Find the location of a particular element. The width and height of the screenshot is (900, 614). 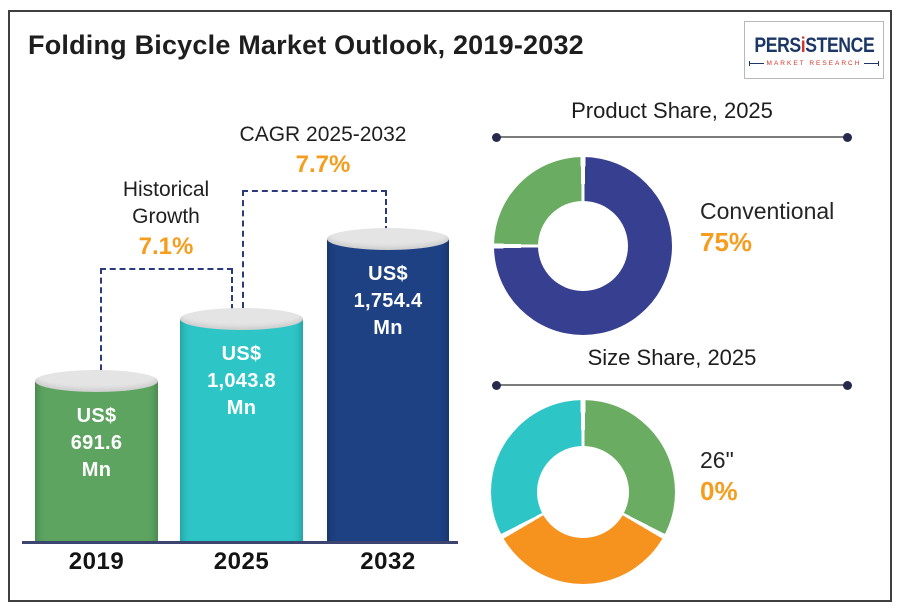

product-share-callout-value: 75% is located at coordinates (726, 242).